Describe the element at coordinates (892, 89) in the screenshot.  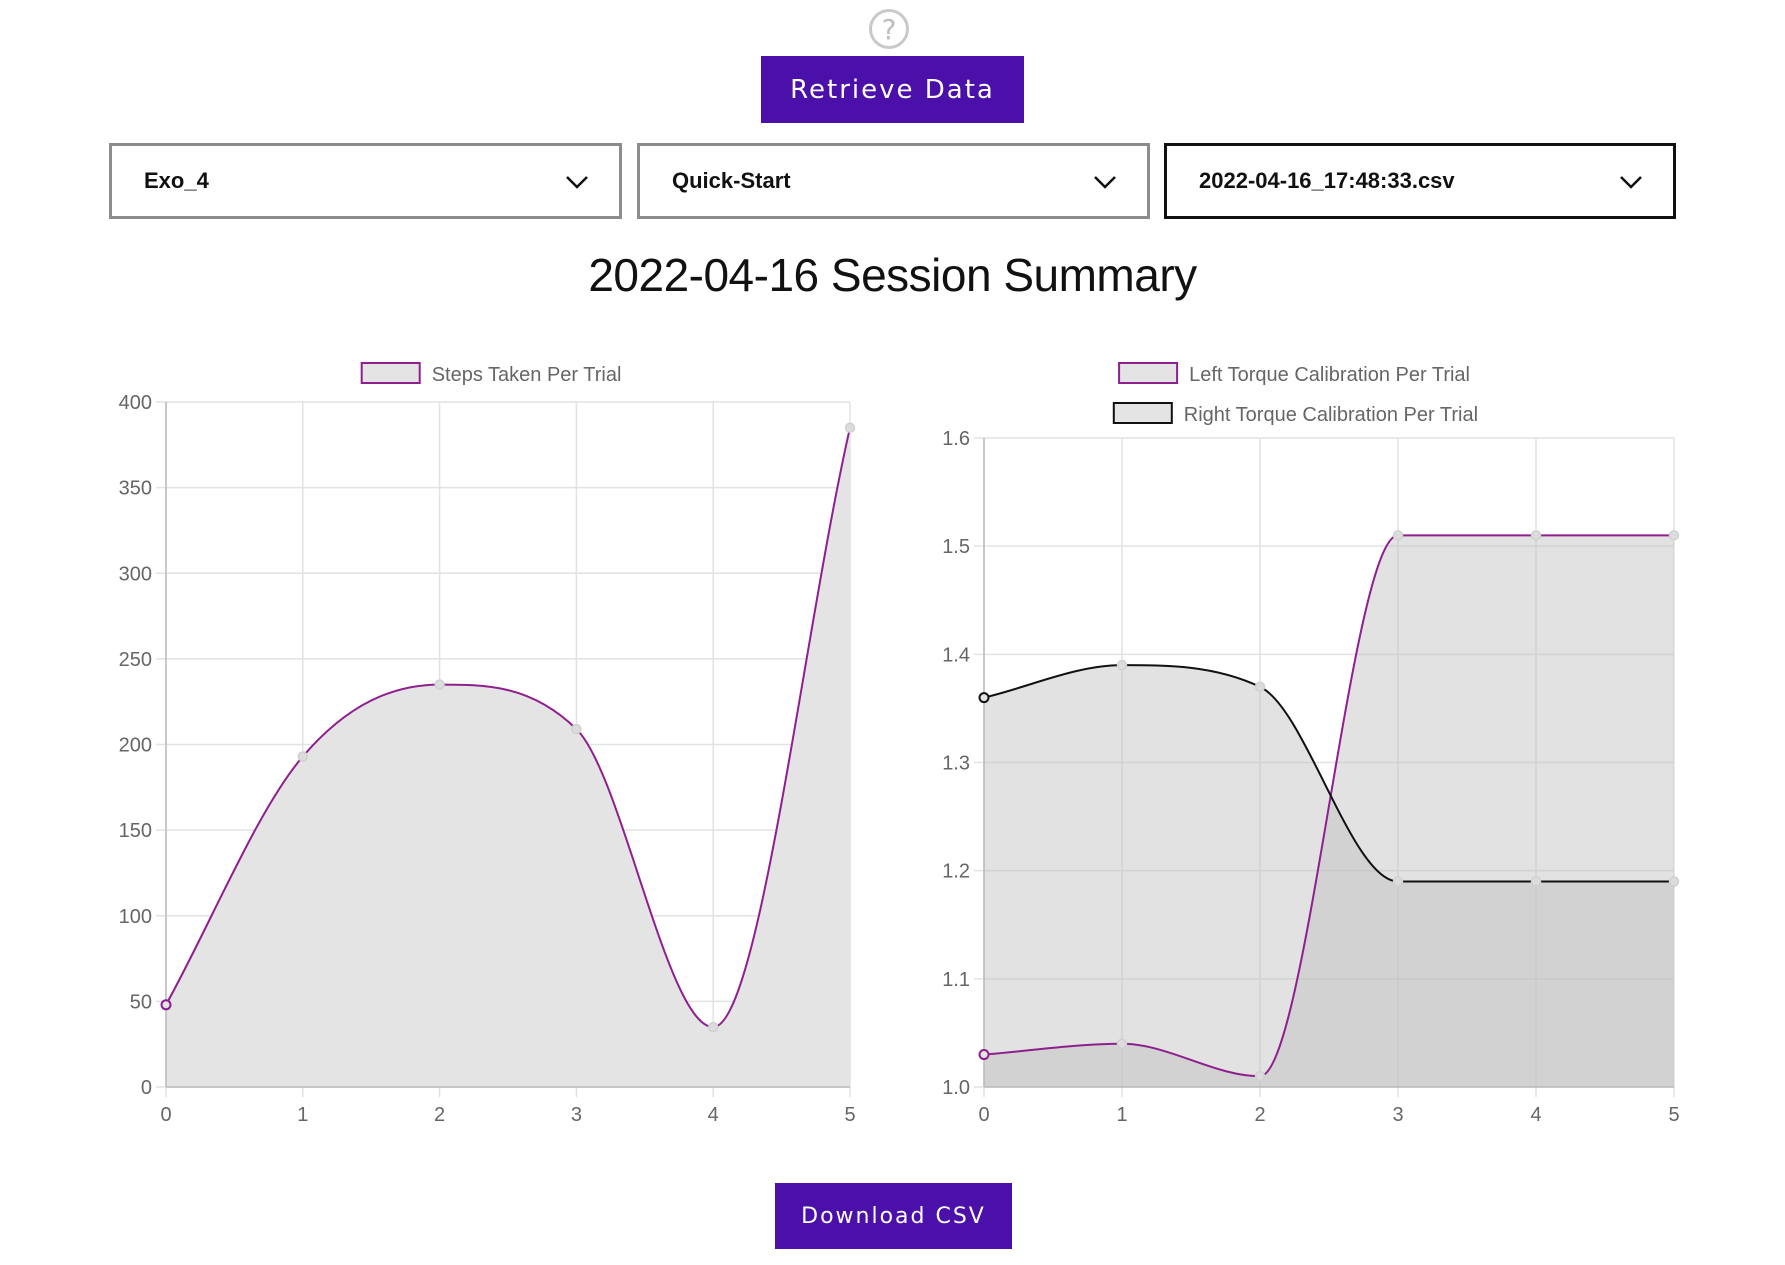
I see `retrieve-data-button: Retrieve Data` at that location.